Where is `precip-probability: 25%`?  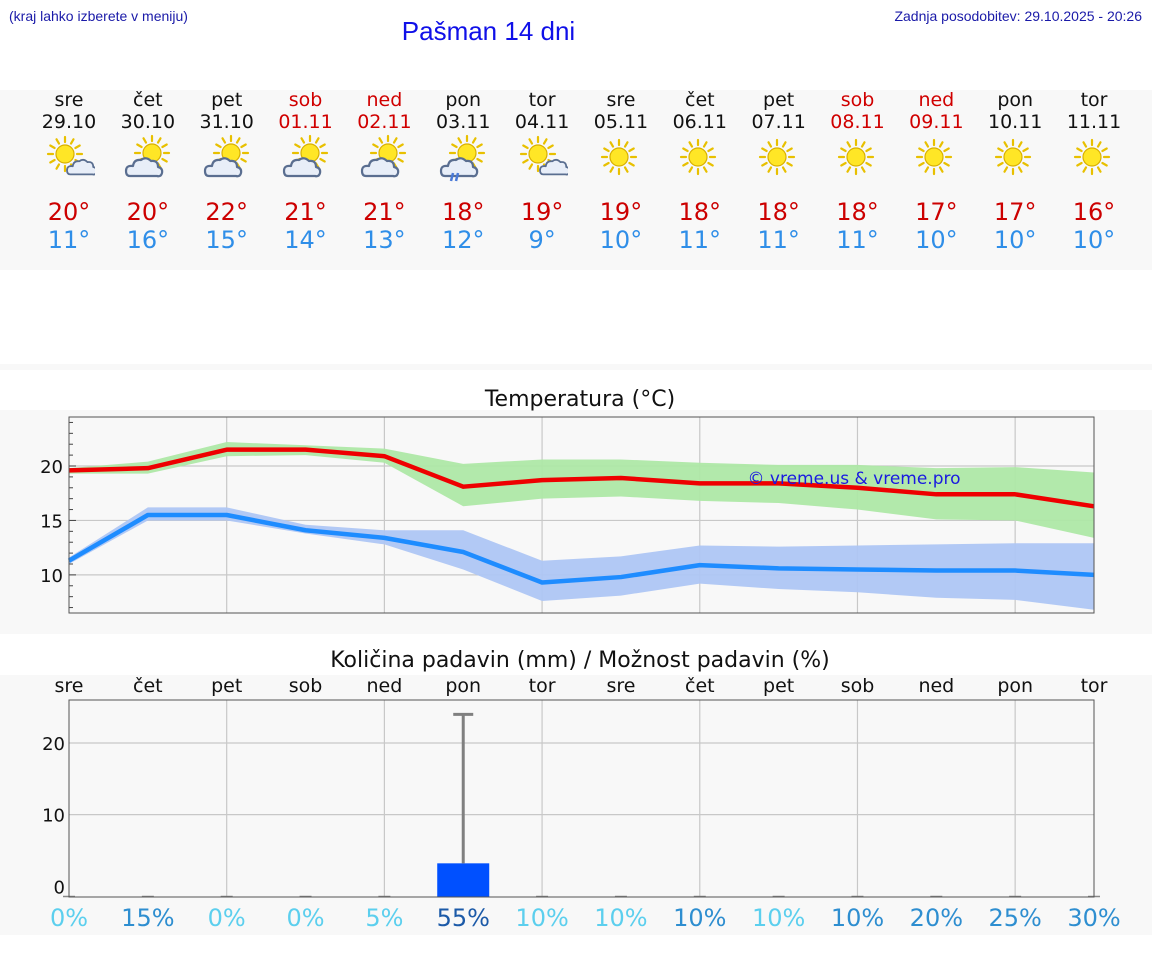 precip-probability: 25% is located at coordinates (1015, 918).